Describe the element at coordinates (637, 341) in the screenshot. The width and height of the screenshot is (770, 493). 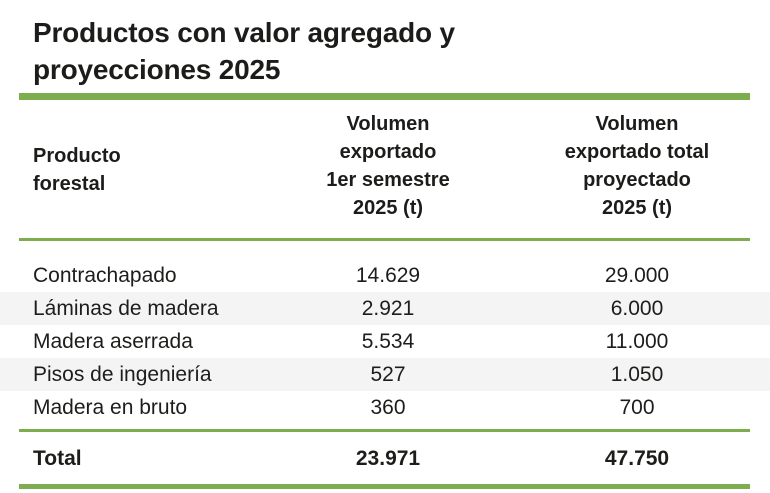
I see `projected-volume-cell: 11.000` at that location.